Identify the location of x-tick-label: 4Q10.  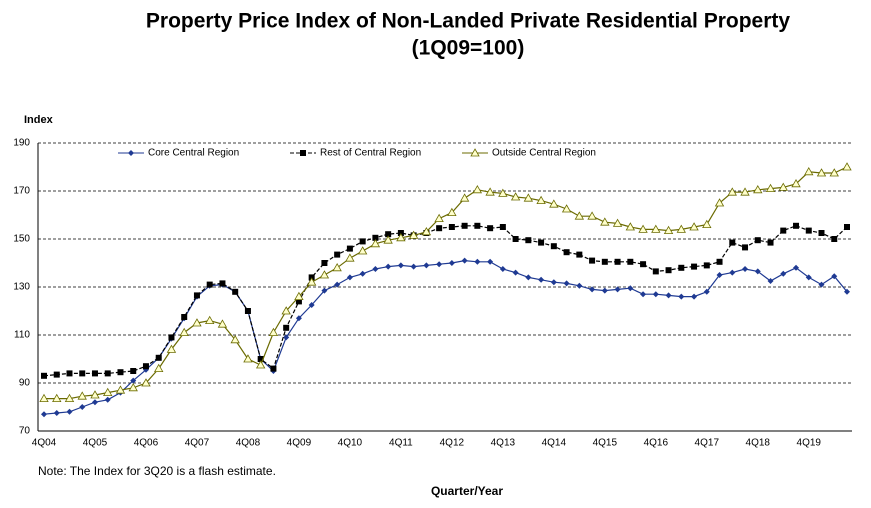
(350, 443).